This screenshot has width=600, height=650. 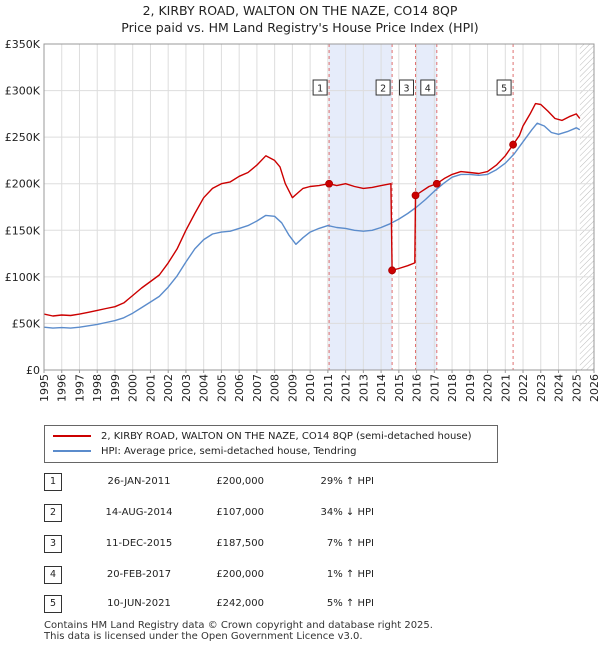 I want to click on sale-date: 14-AUG-2014, so click(x=139, y=512).